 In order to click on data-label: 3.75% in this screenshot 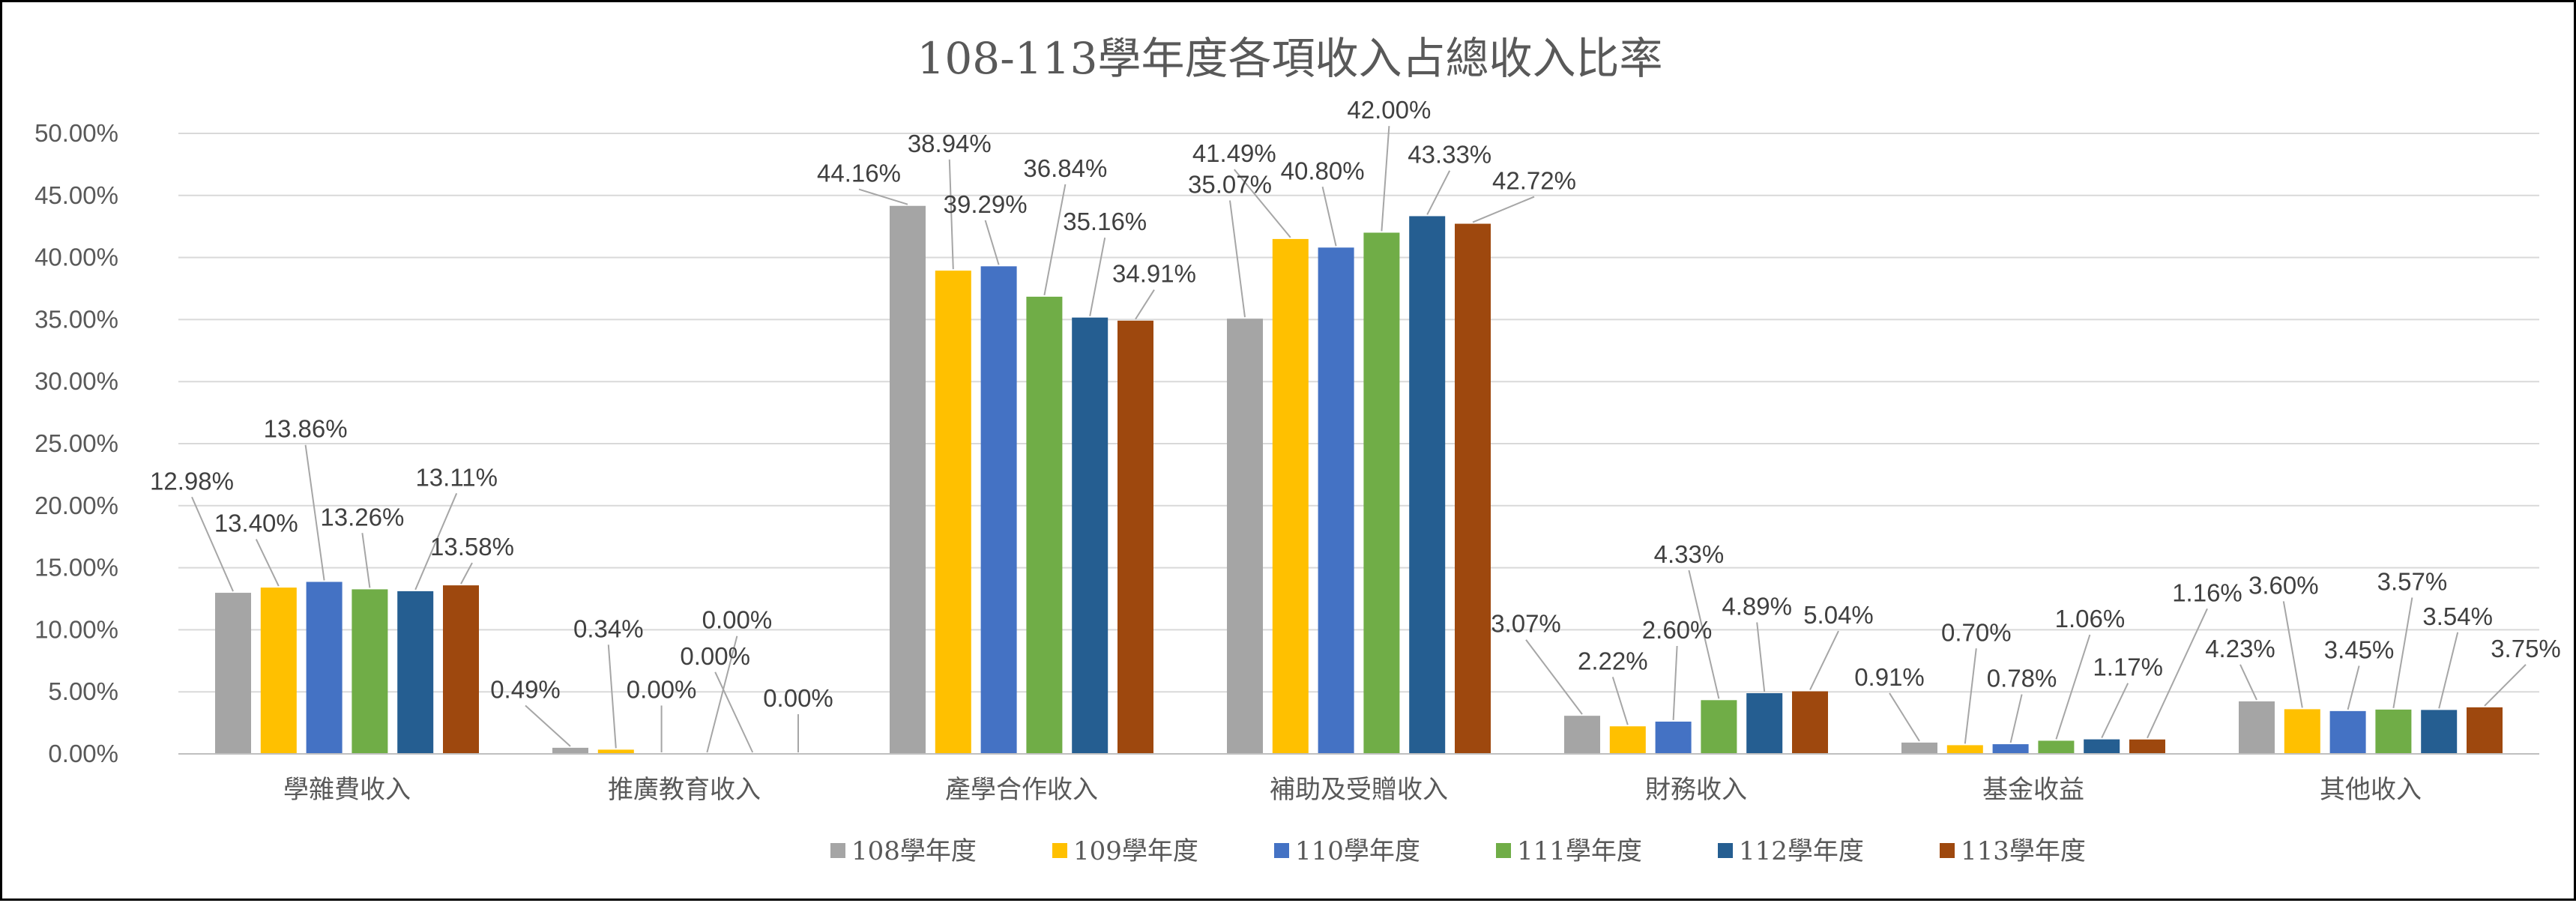, I will do `click(2526, 648)`.